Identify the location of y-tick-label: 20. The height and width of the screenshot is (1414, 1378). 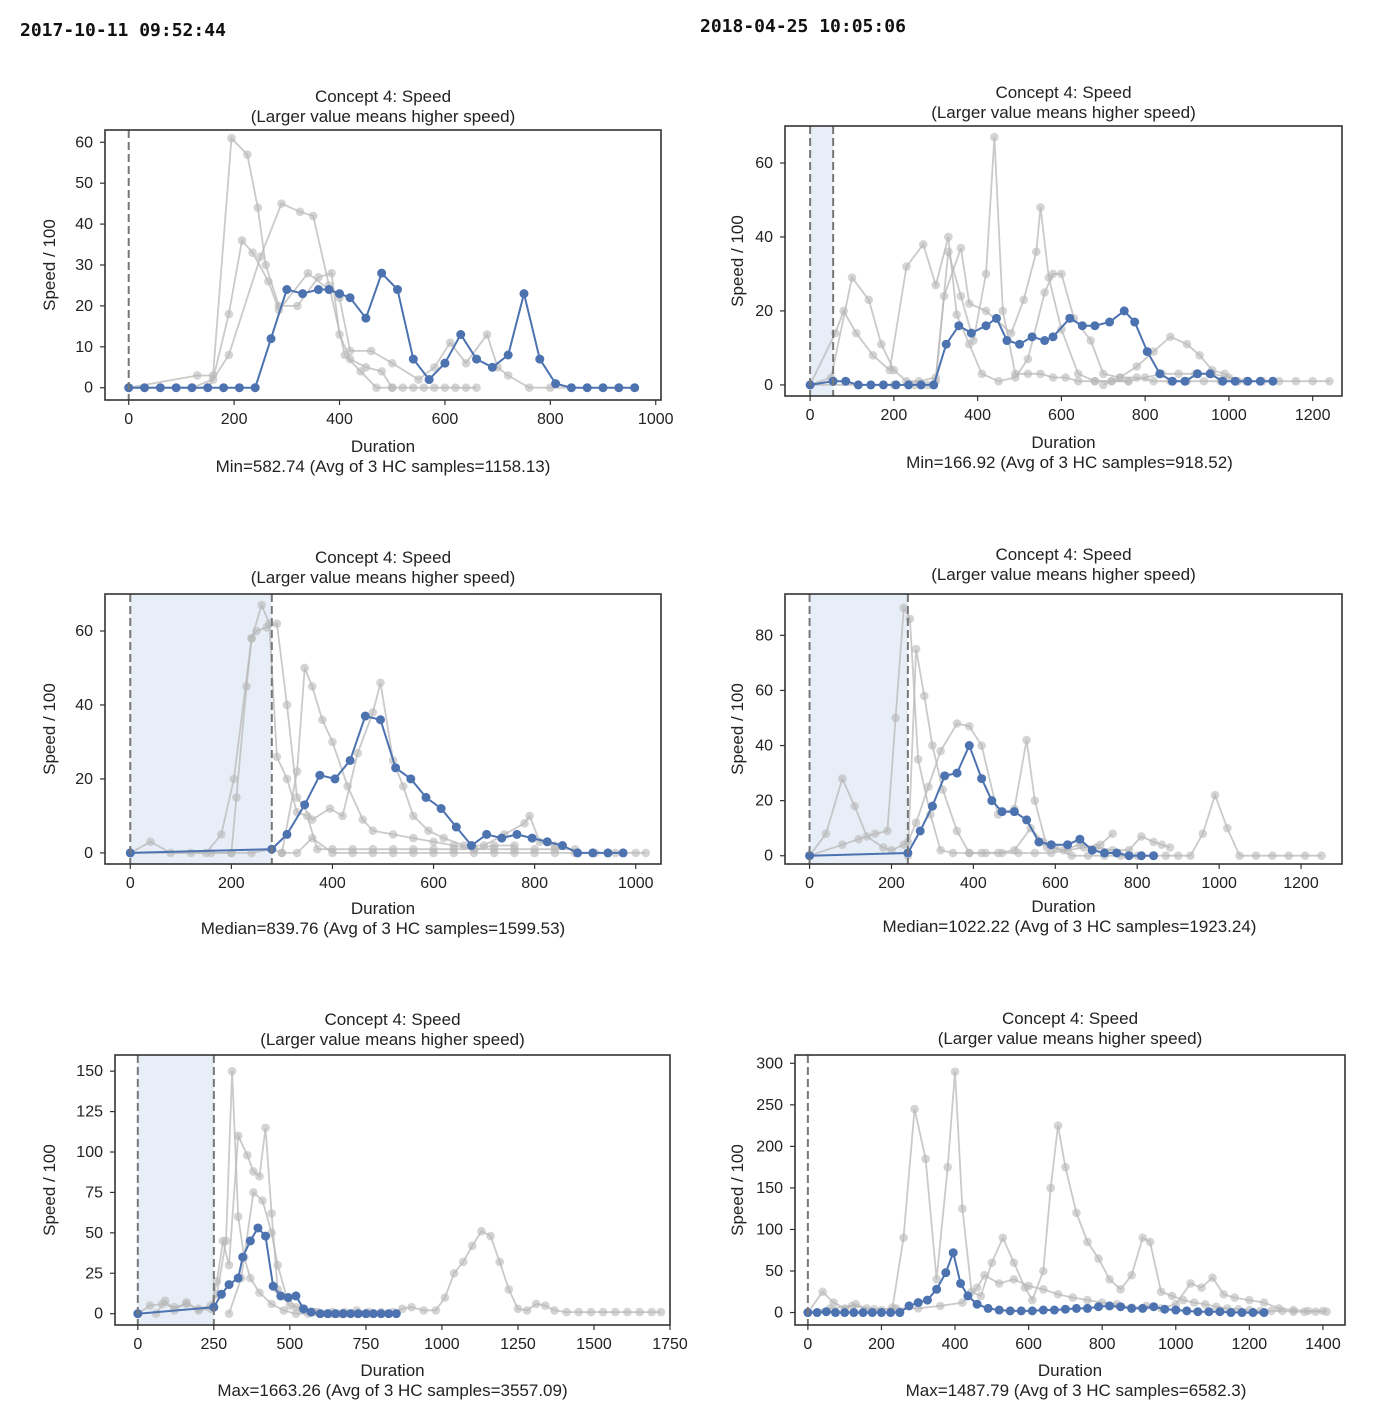
(764, 311).